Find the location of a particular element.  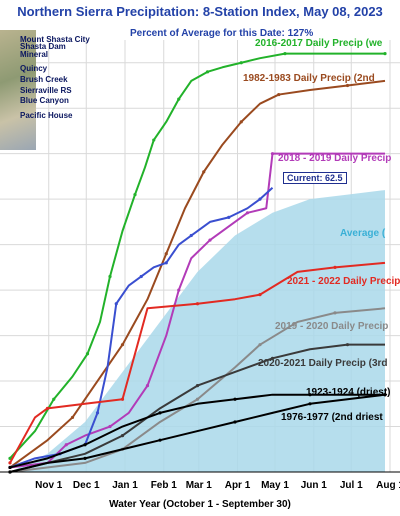

x-tick-6: May 1 is located at coordinates (275, 485).